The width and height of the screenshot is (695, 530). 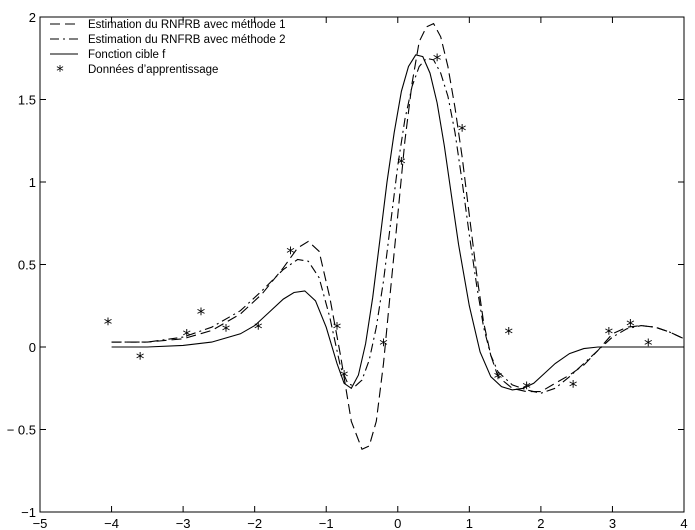 What do you see at coordinates (612, 523) in the screenshot?
I see `x-tick-label: 3` at bounding box center [612, 523].